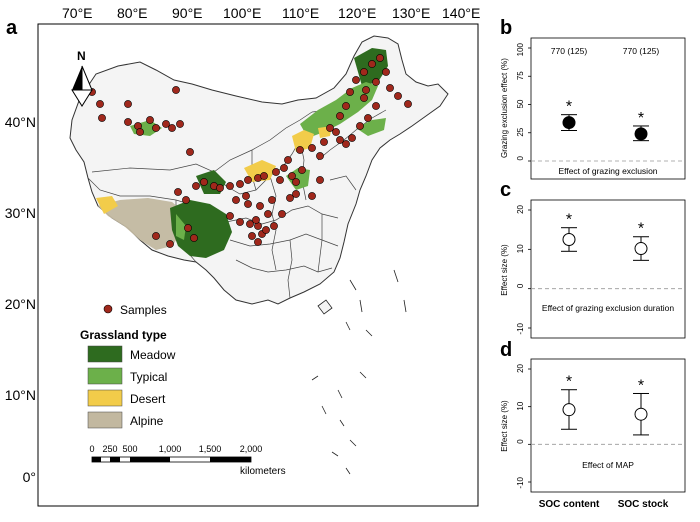 Image resolution: width=700 pixels, height=522 pixels. What do you see at coordinates (153, 355) in the screenshot?
I see `legend-label-meadow: Meadow` at bounding box center [153, 355].